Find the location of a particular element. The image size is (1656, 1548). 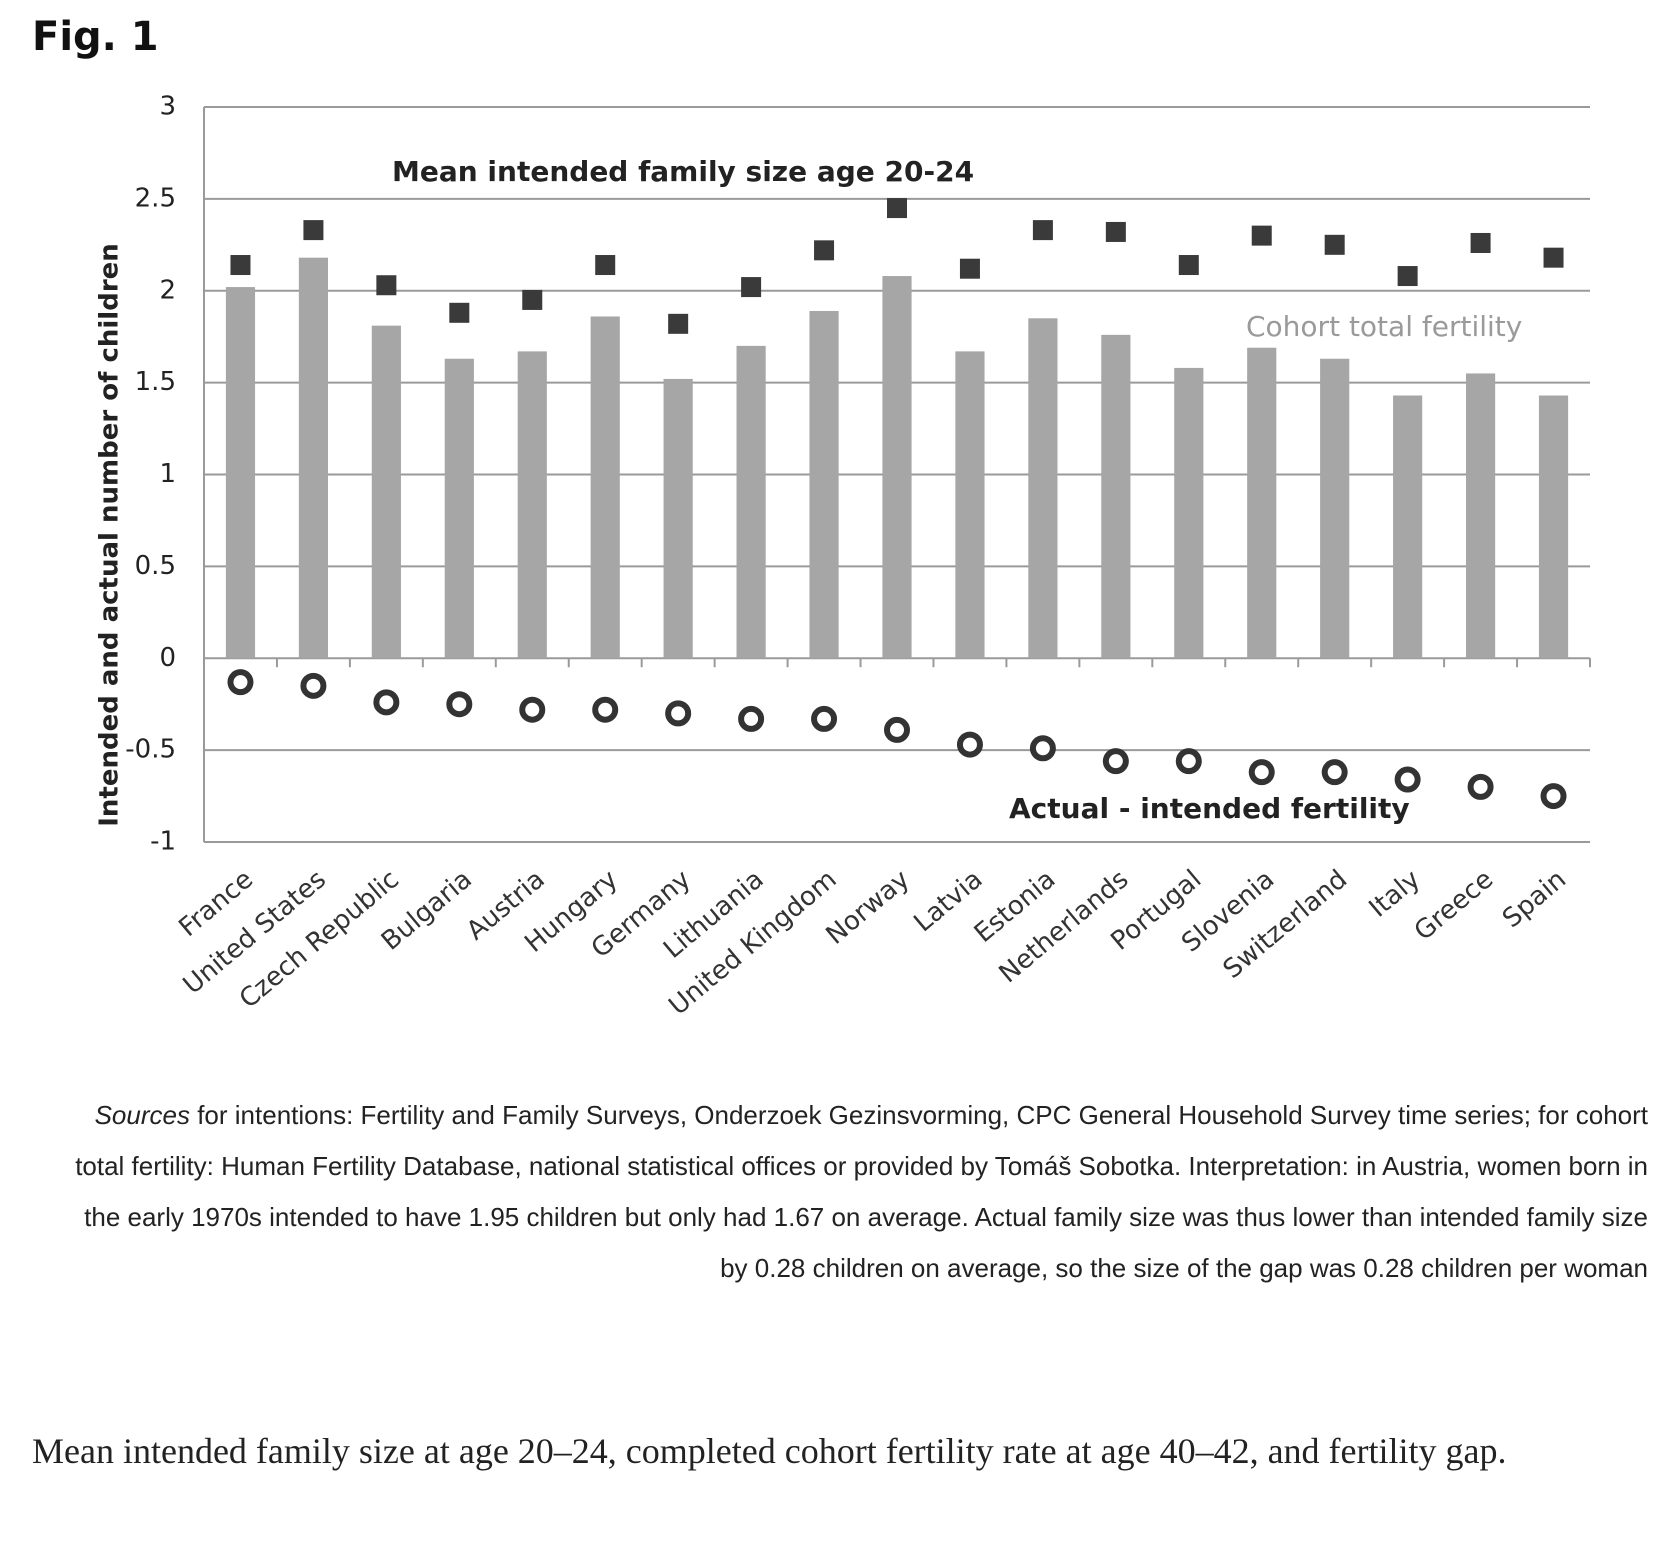

figure-label: Fig. 1 is located at coordinates (95, 37).